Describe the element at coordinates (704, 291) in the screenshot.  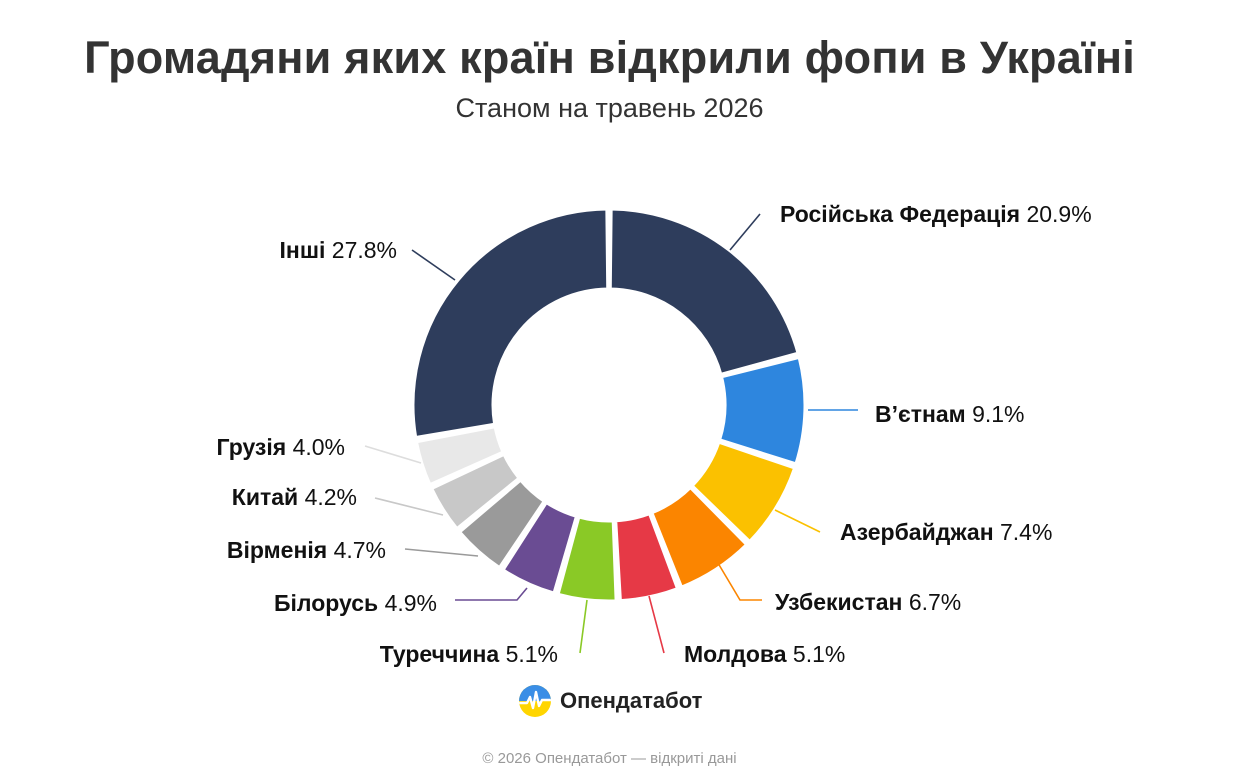
I see `slice-російська-федерація` at that location.